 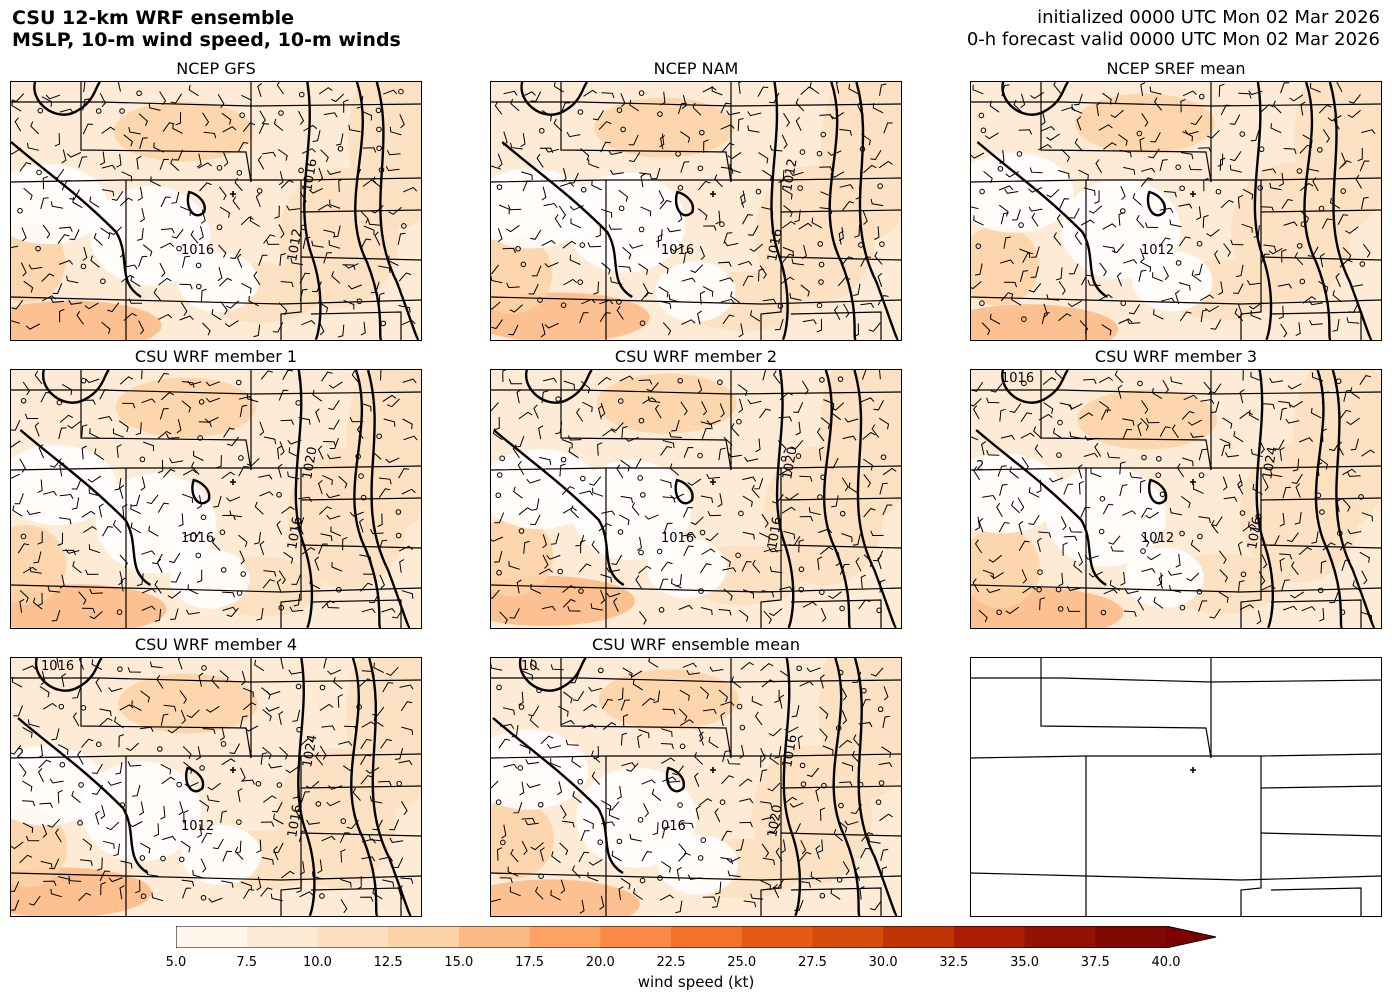 What do you see at coordinates (83, 796) in the screenshot?
I see `isobar-line` at bounding box center [83, 796].